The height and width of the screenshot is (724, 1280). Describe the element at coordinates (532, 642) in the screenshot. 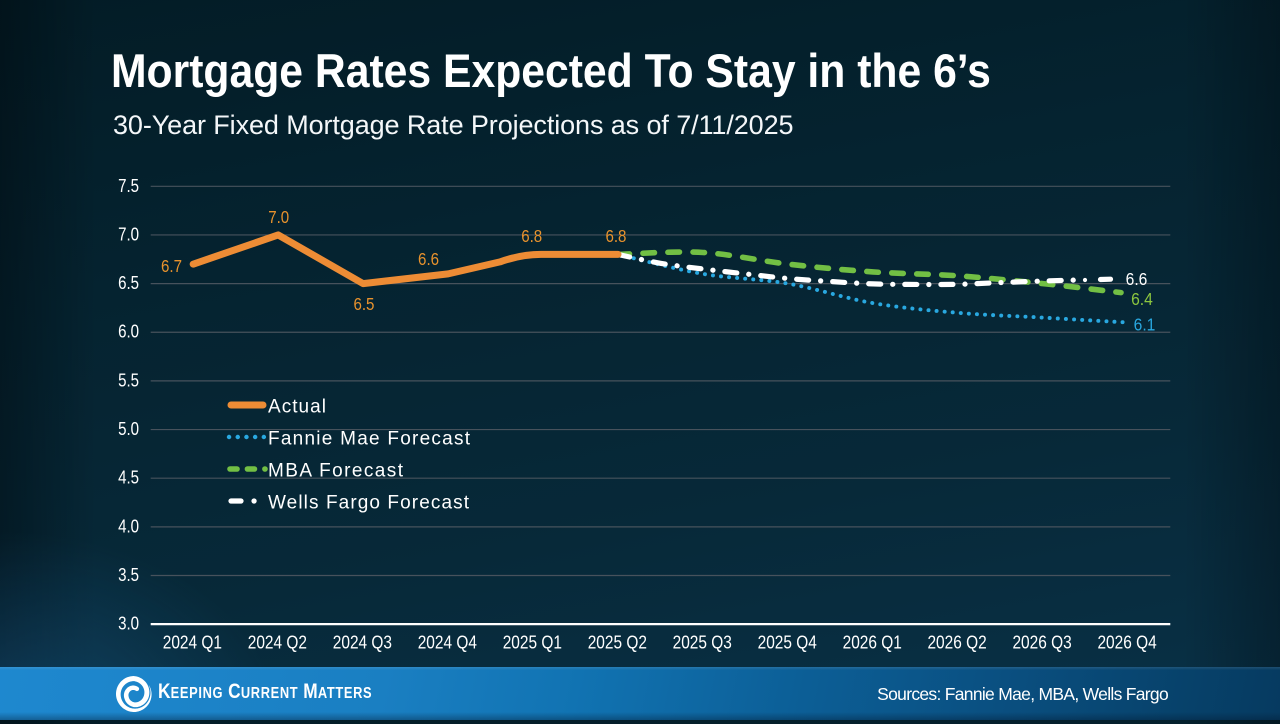

I see `svg-text: 2025 Q1` at that location.